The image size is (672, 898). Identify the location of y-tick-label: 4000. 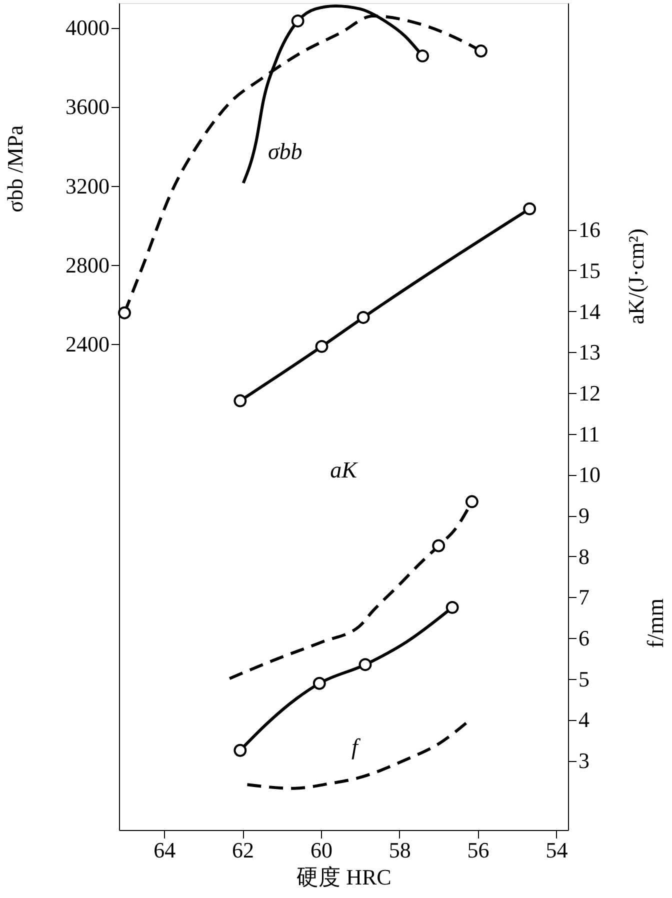
(88, 27).